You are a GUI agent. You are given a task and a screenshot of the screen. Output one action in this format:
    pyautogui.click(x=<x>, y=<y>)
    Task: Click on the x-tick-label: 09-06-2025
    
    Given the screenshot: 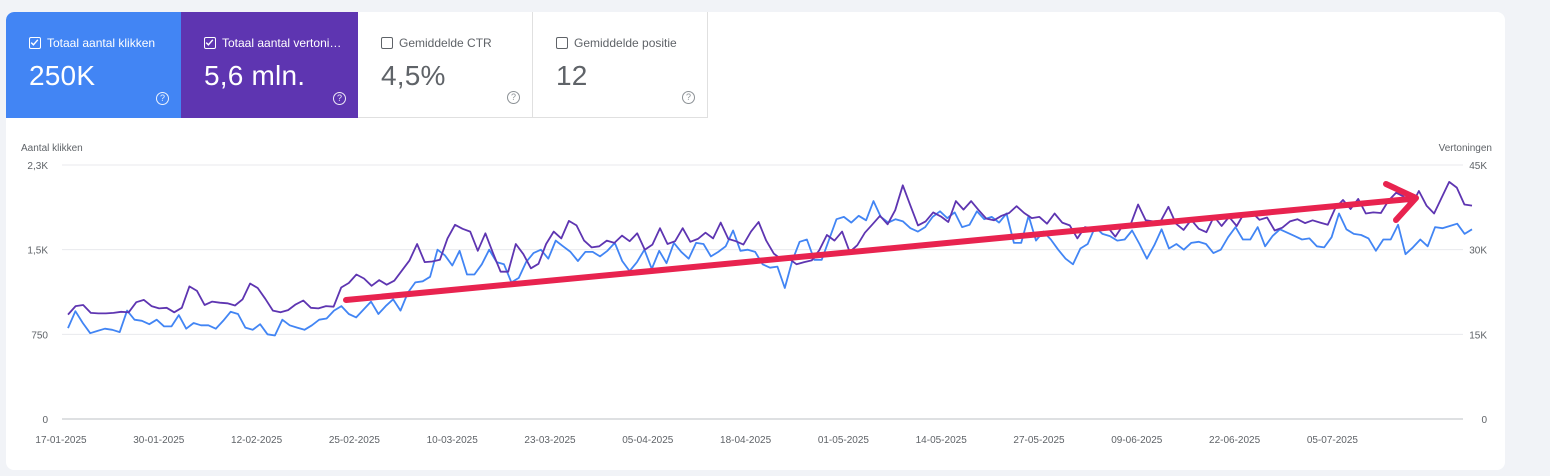 What is the action you would take?
    pyautogui.click(x=1137, y=440)
    